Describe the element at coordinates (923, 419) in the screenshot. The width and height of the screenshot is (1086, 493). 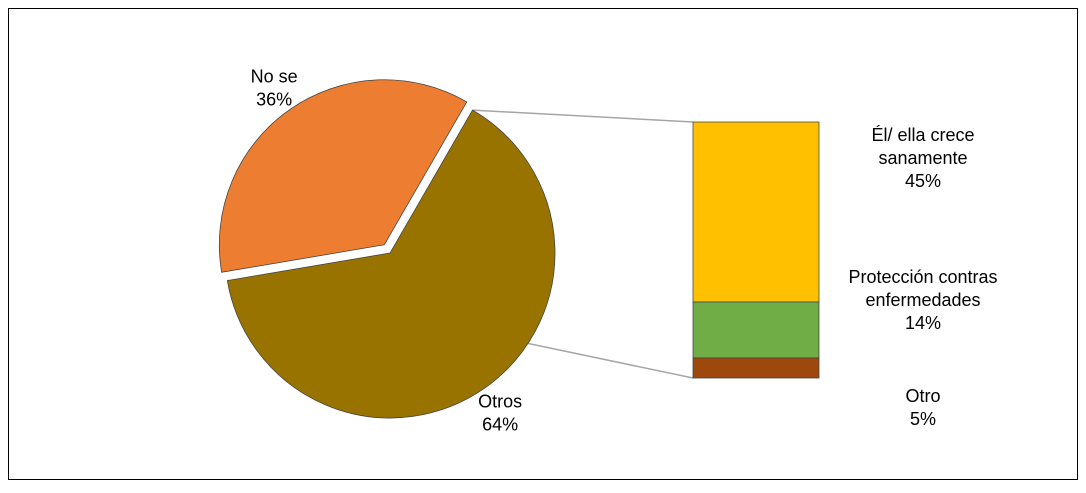
I see `bar-value-otro: 5%` at that location.